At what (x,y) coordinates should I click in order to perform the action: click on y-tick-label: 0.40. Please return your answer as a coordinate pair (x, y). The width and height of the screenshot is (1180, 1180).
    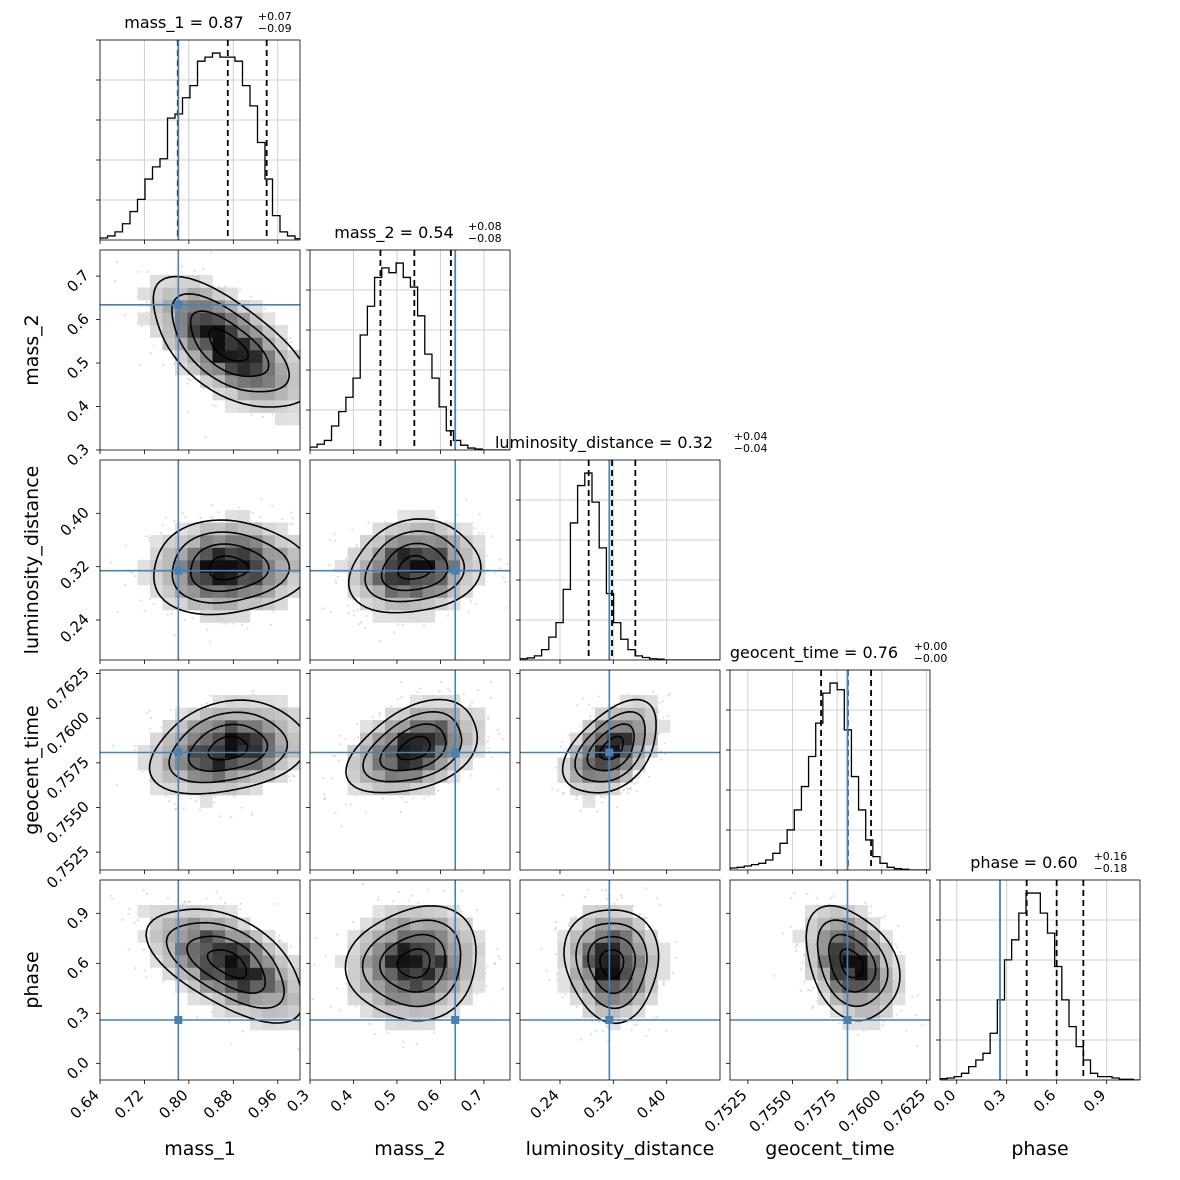
    Looking at the image, I should click on (74, 521).